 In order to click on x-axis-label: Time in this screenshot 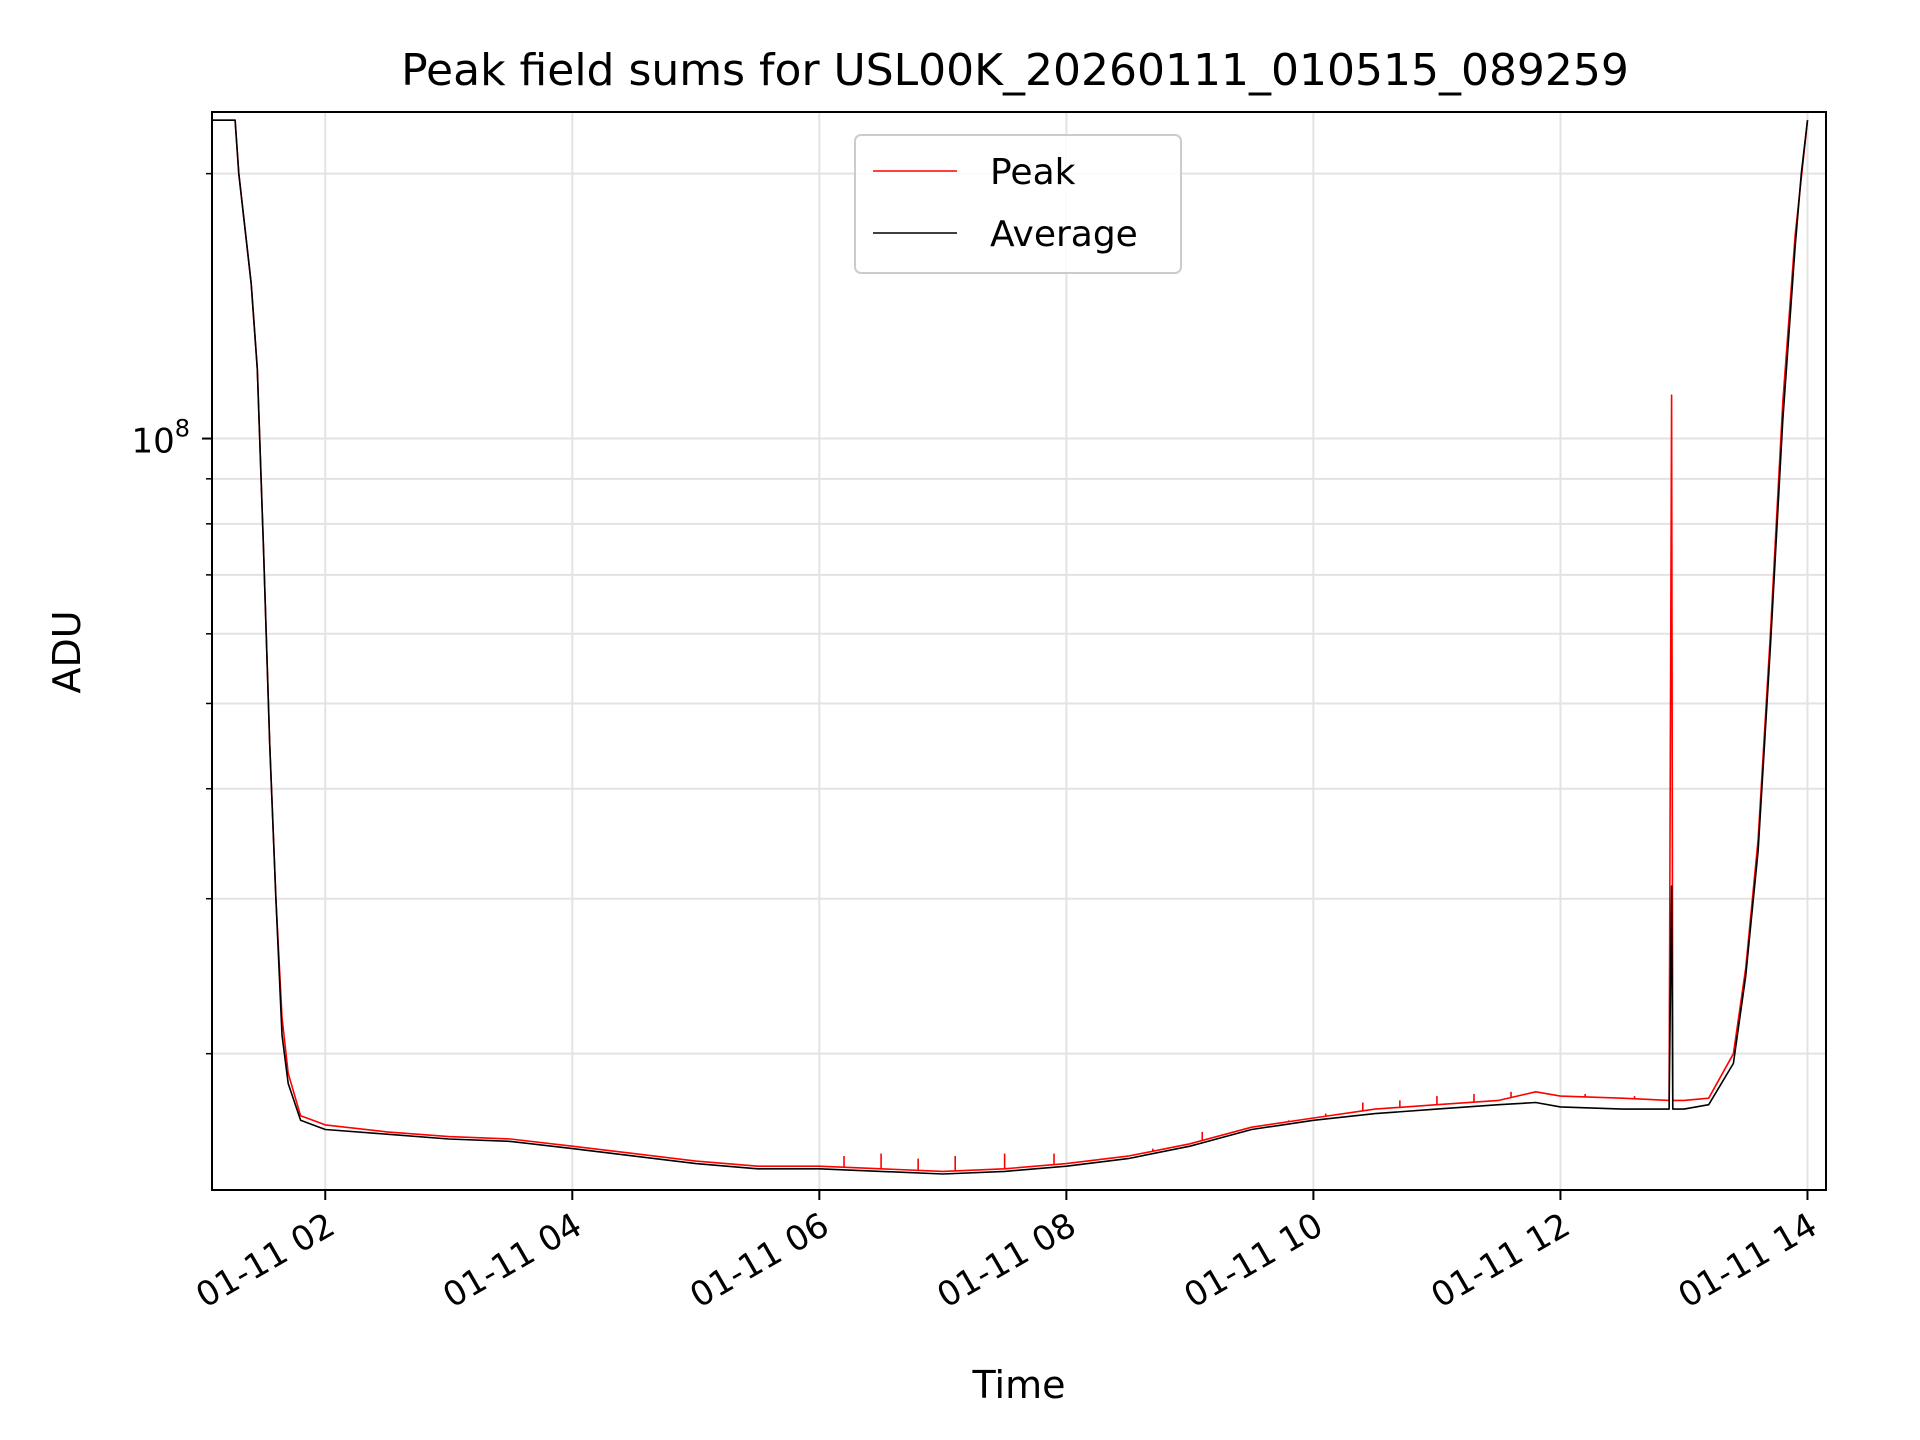, I will do `click(1019, 1385)`.